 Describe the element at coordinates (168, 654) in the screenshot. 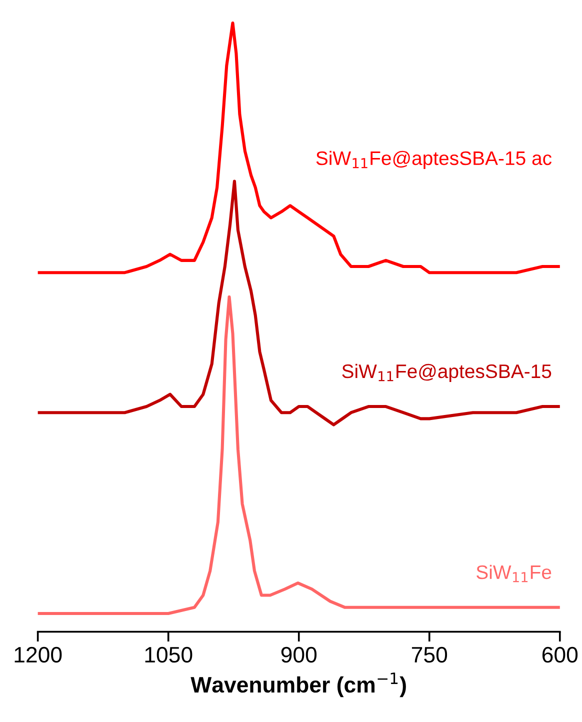

I see `x-tick-label: 1050` at that location.